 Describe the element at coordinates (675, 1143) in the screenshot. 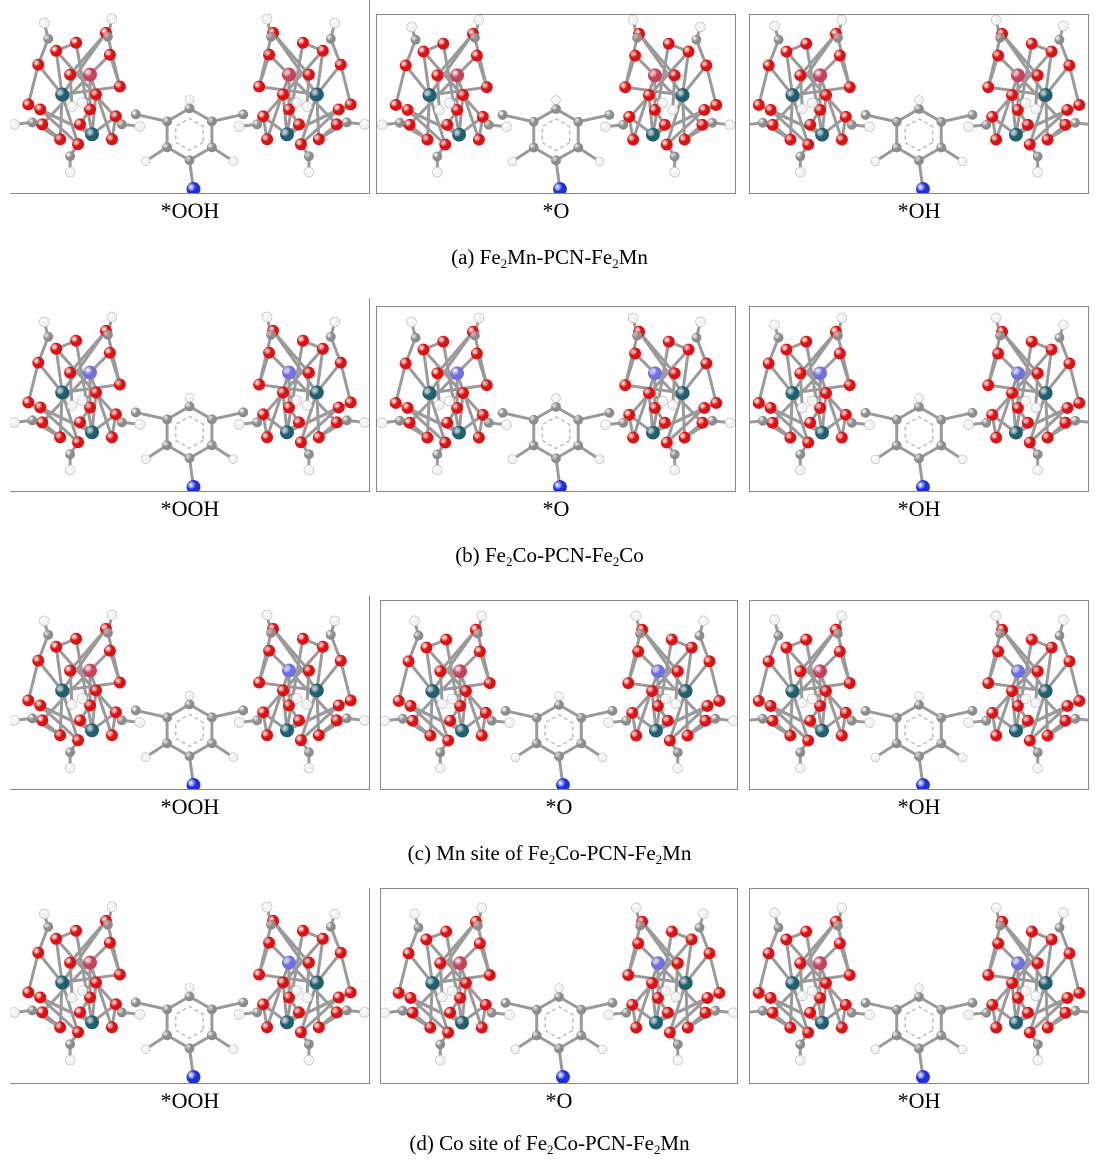

I see `formula-text: Mn` at that location.